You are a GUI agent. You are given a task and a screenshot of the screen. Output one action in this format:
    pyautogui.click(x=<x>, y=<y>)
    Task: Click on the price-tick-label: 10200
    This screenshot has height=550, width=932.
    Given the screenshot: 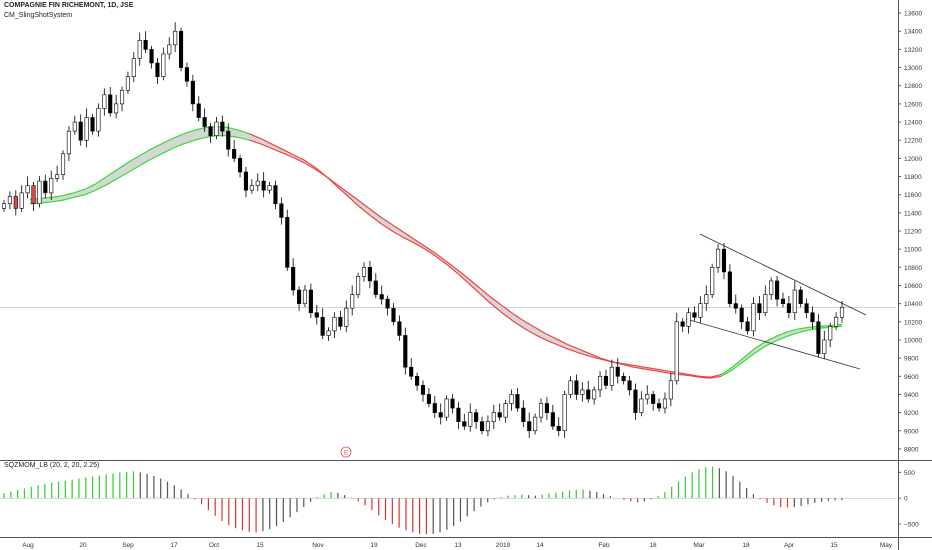 What is the action you would take?
    pyautogui.click(x=913, y=322)
    